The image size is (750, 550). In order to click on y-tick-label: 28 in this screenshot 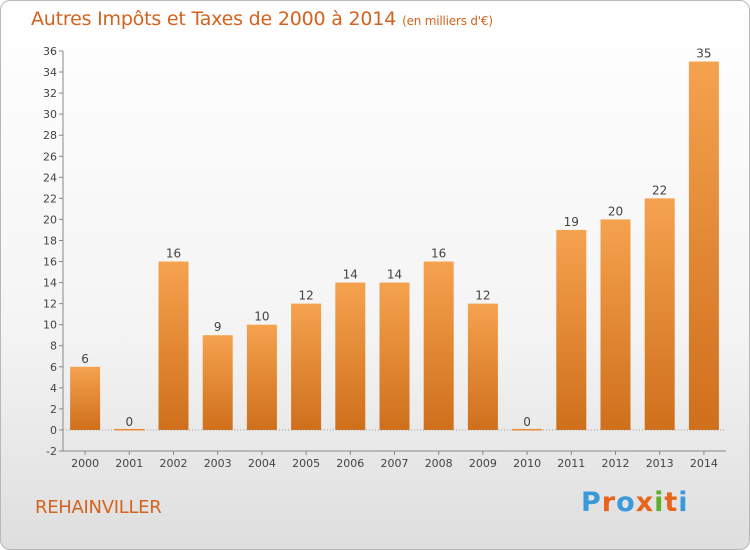, I will do `click(50, 135)`.